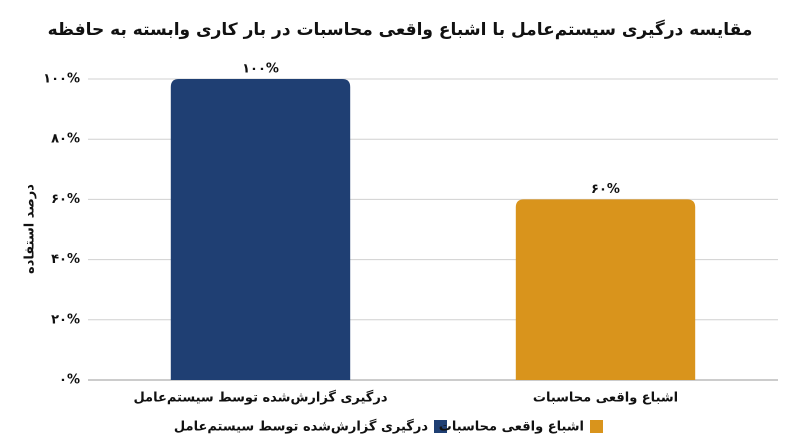 The height and width of the screenshot is (447, 800). Describe the element at coordinates (511, 427) in the screenshot. I see `legend-label: اشباع واقعی محاسبات` at that location.